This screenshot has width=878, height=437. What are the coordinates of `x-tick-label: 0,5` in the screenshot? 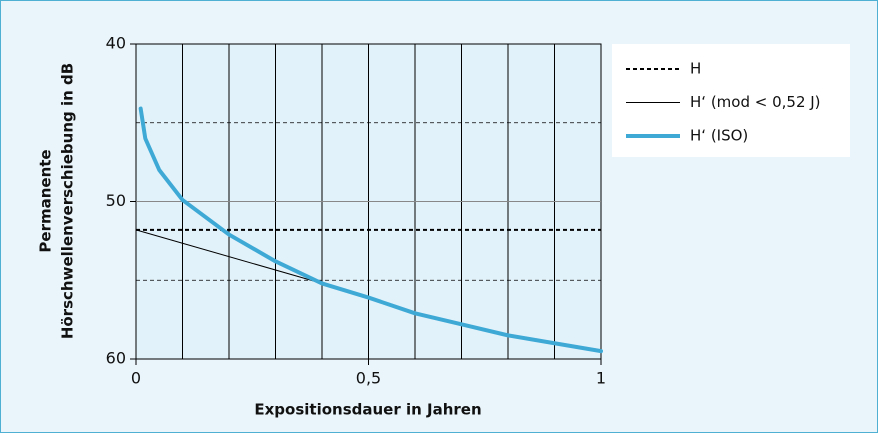 It's located at (368, 378).